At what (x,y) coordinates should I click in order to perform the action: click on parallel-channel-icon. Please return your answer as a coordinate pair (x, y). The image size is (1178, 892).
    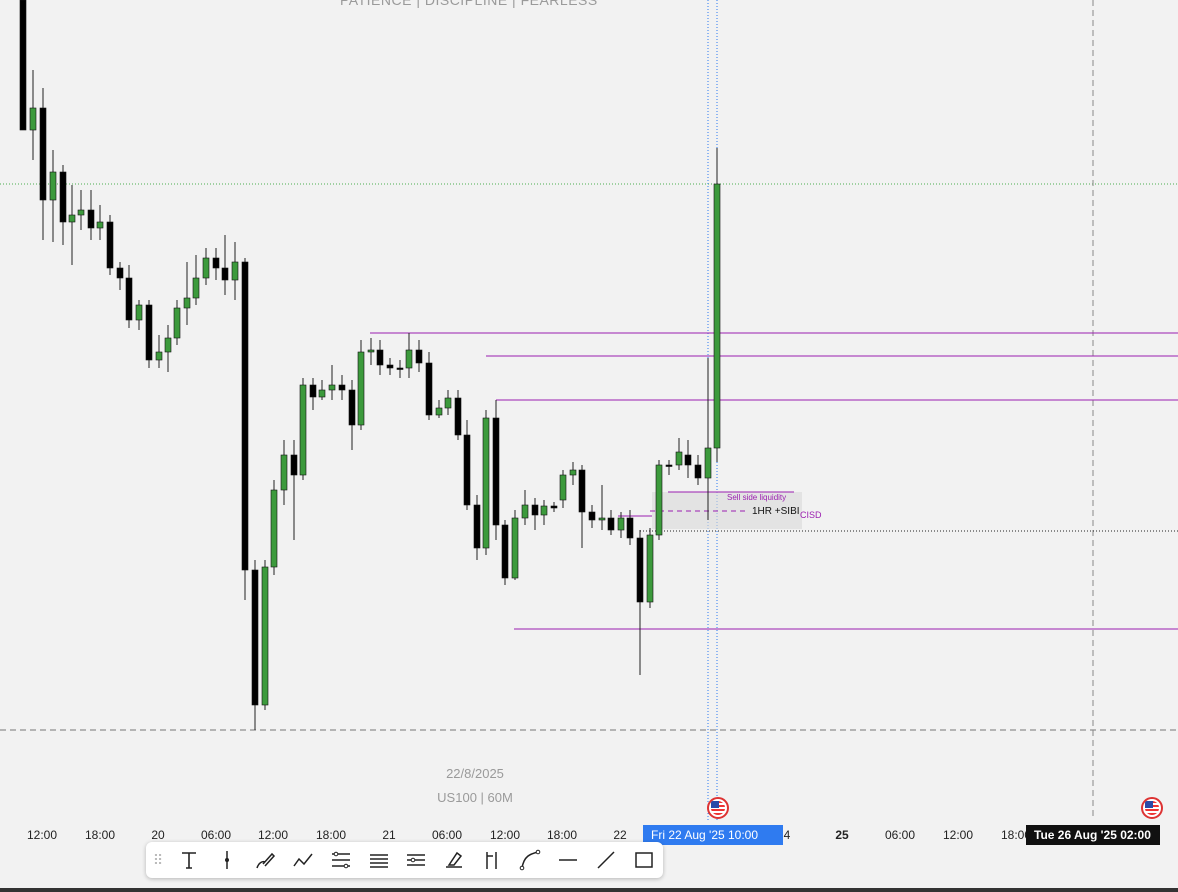
    Looking at the image, I should click on (378, 861).